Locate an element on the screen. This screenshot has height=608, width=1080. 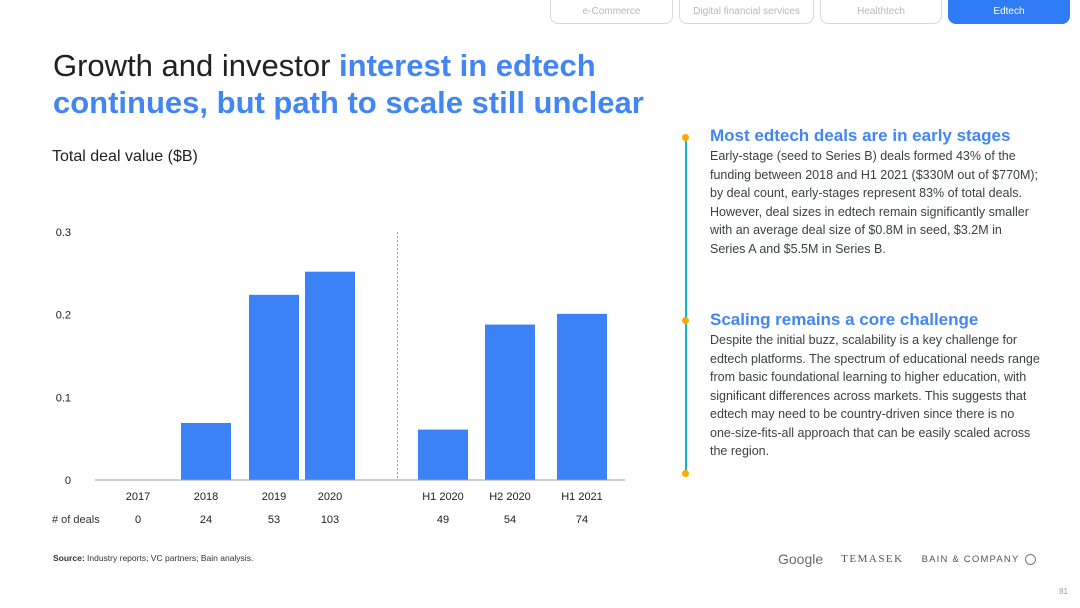
bar-h1-2021 is located at coordinates (582, 396).